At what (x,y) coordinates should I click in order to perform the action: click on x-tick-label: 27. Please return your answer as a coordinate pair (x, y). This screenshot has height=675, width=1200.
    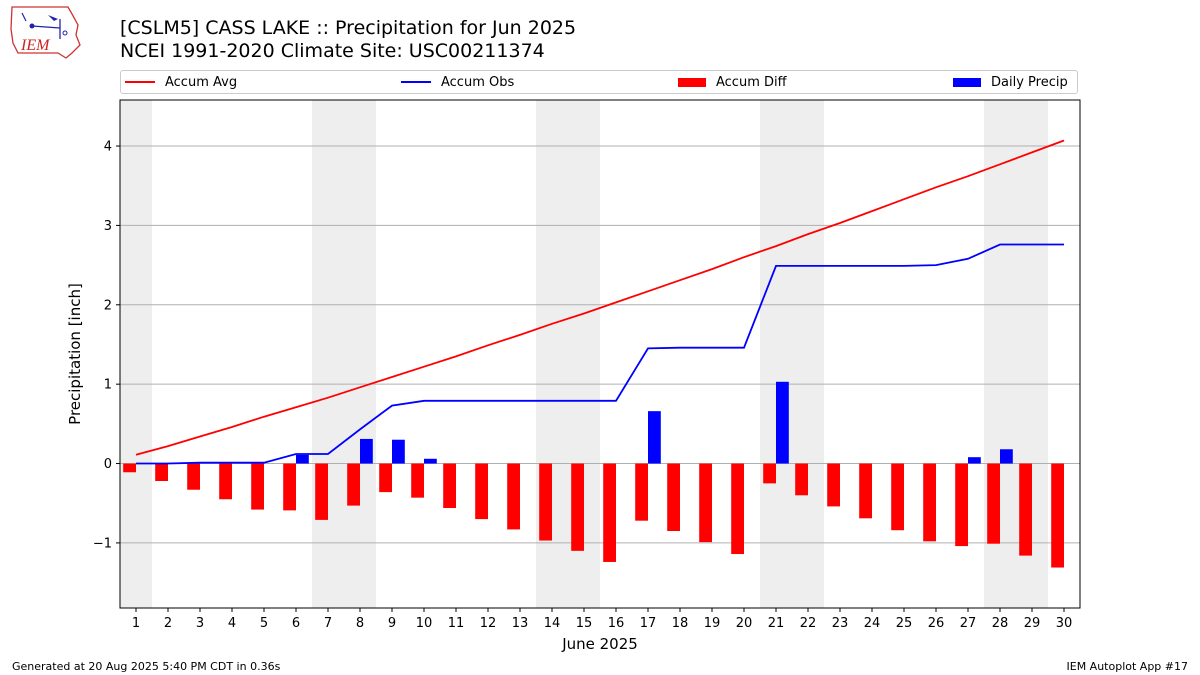
    Looking at the image, I should click on (968, 623).